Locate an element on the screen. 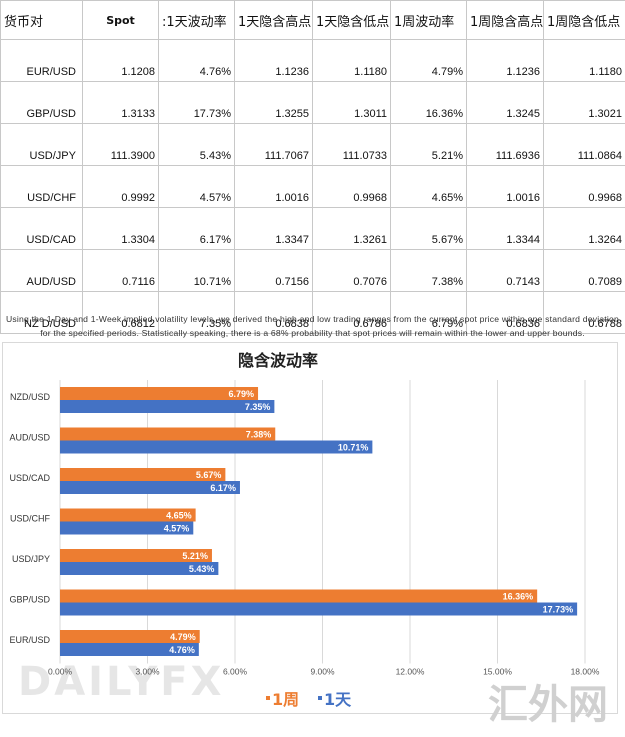  data-label: 4.76% is located at coordinates (182, 650).